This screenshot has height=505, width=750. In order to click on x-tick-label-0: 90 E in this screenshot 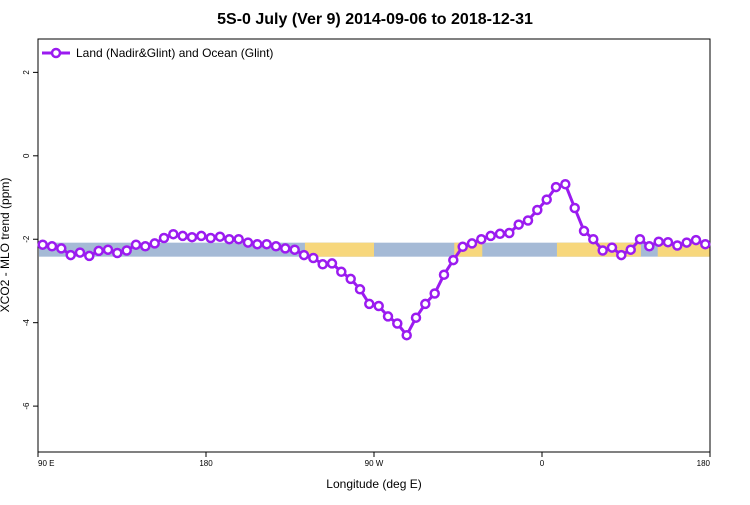, I will do `click(46, 463)`.